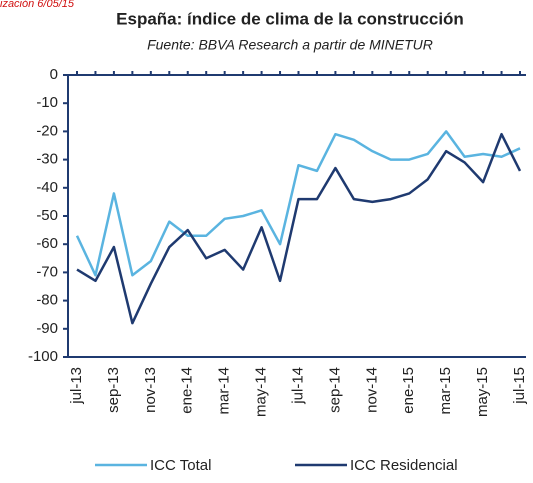 The height and width of the screenshot is (483, 533). Describe the element at coordinates (47, 215) in the screenshot. I see `y-tick-label: -50` at that location.